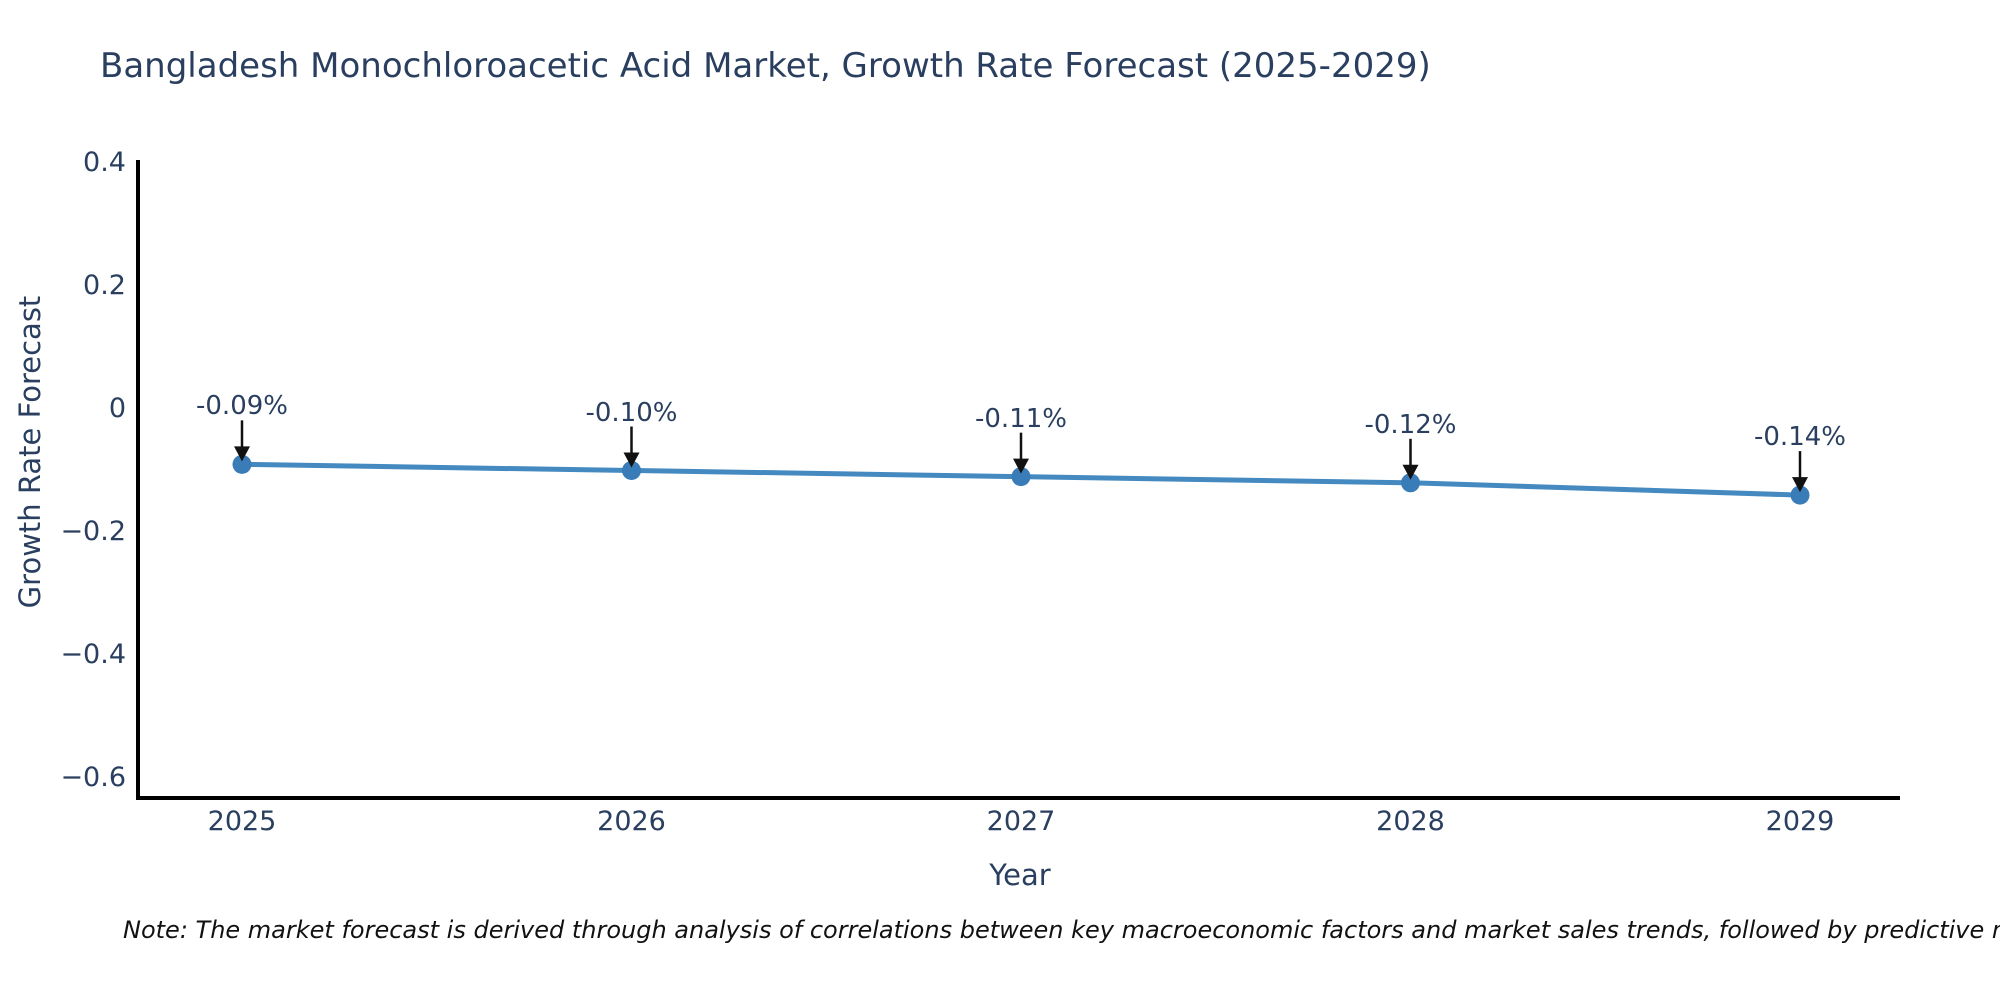 This screenshot has height=1000, width=2000. I want to click on point-annotation-label: -0.14%, so click(1800, 437).